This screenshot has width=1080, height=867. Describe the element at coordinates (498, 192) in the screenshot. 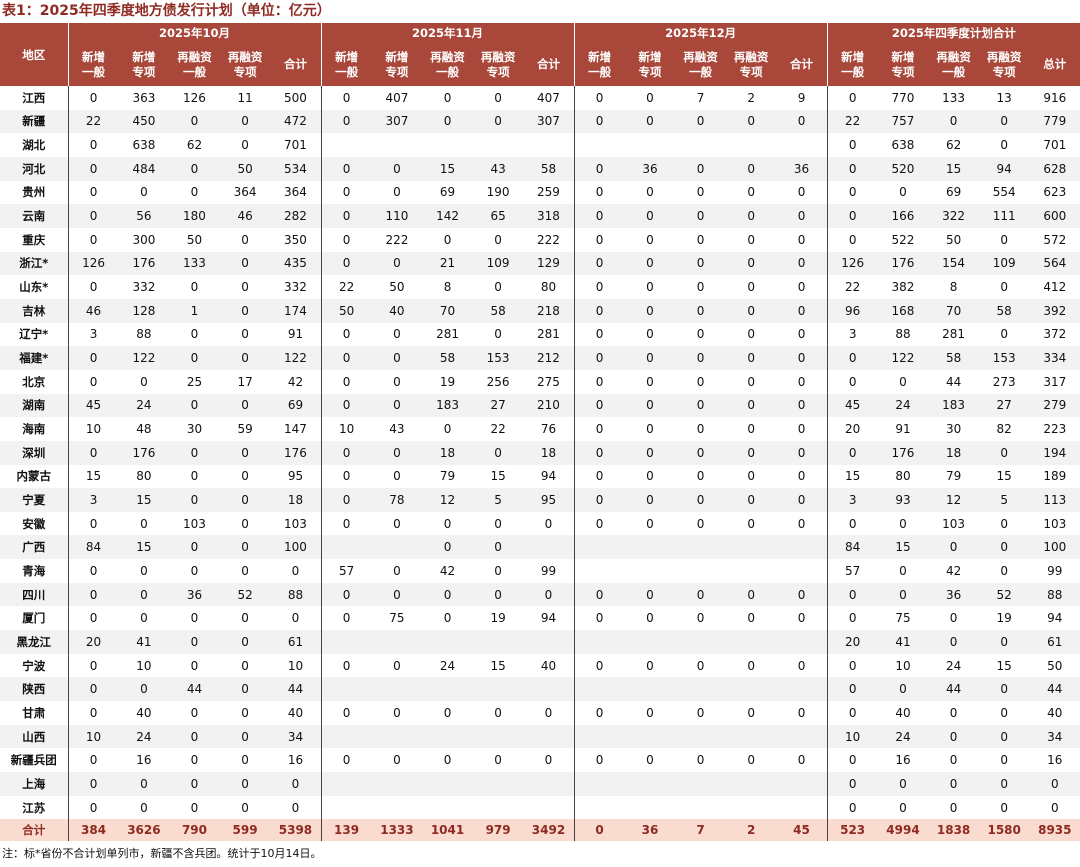

I see `value-cell: 190` at that location.